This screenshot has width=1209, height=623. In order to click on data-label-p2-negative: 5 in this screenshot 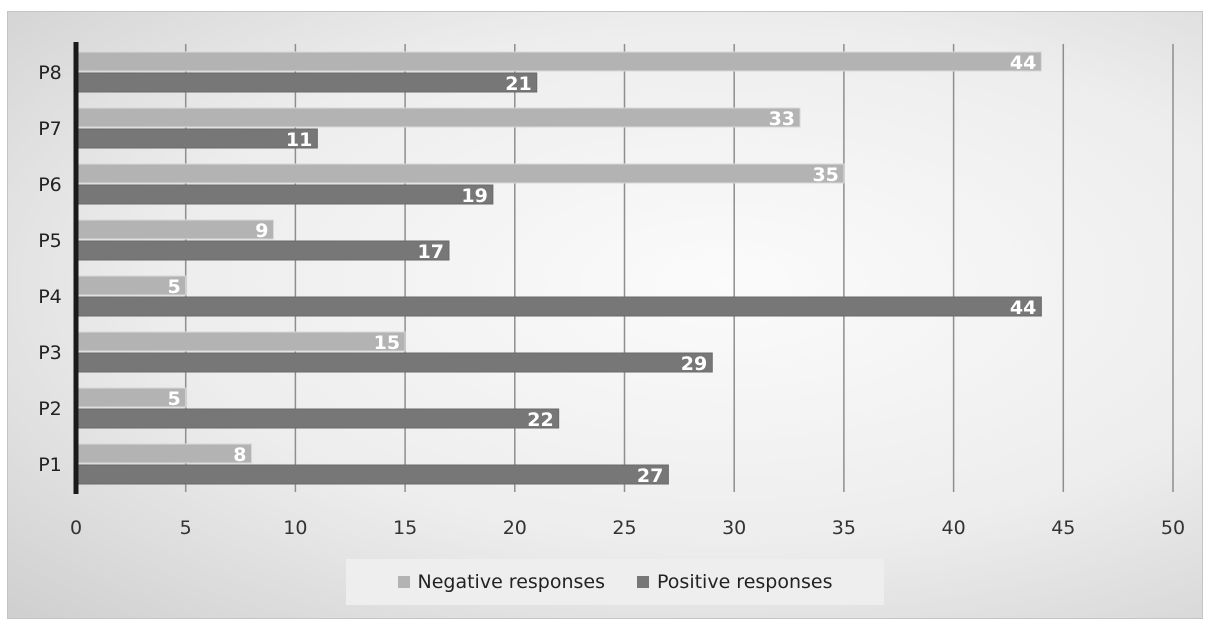, I will do `click(173, 399)`.